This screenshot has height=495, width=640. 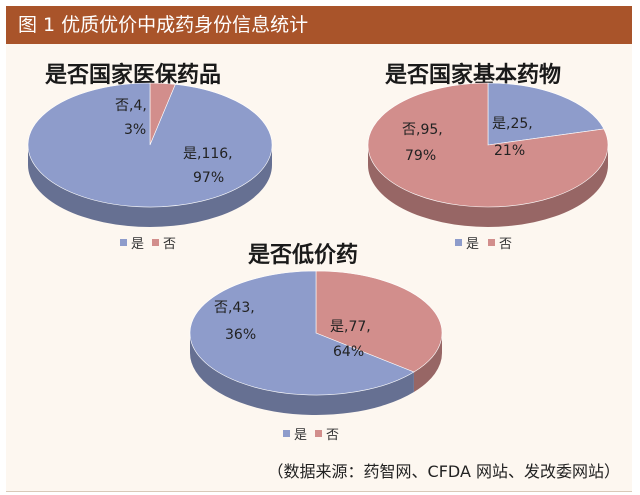 I want to click on slice-label-yes-line1: 是,25,, so click(x=512, y=124).